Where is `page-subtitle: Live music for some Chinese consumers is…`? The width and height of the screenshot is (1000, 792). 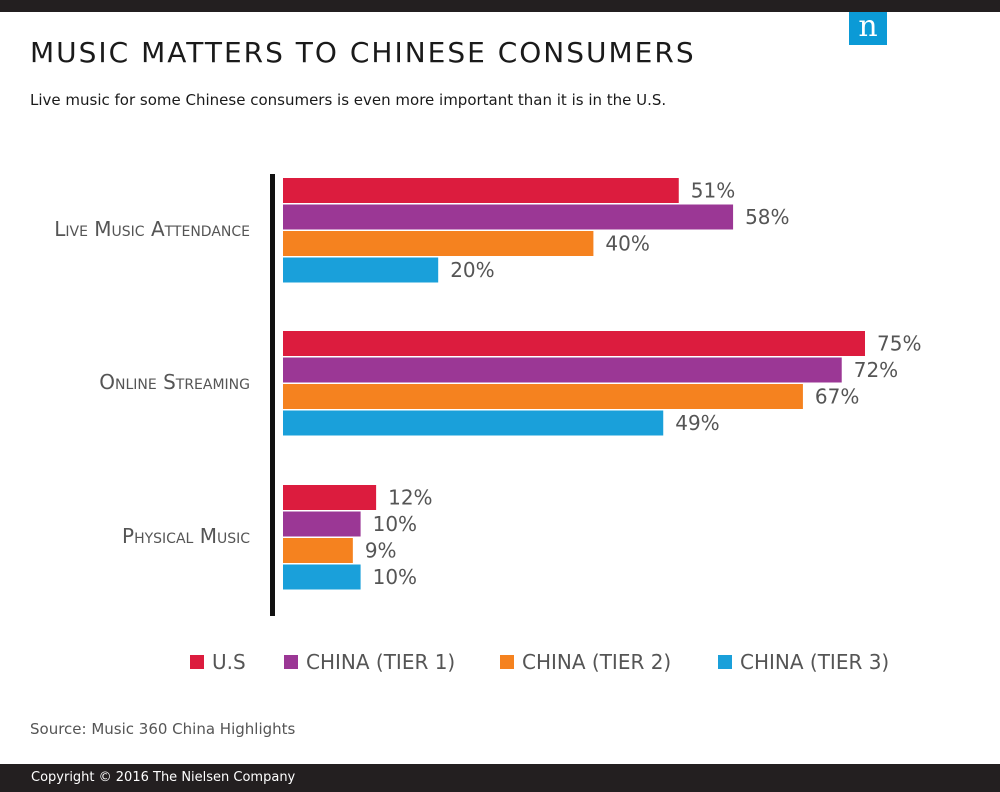 page-subtitle: Live music for some Chinese consumers is… is located at coordinates (348, 100).